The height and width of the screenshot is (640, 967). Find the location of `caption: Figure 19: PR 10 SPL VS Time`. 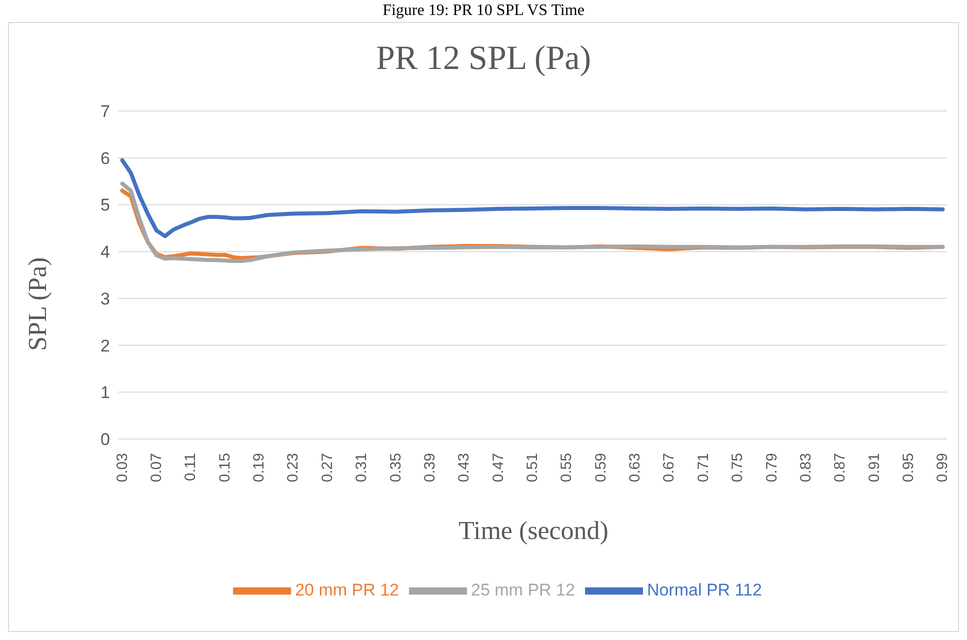

caption: Figure 19: PR 10 SPL VS Time is located at coordinates (484, 11).